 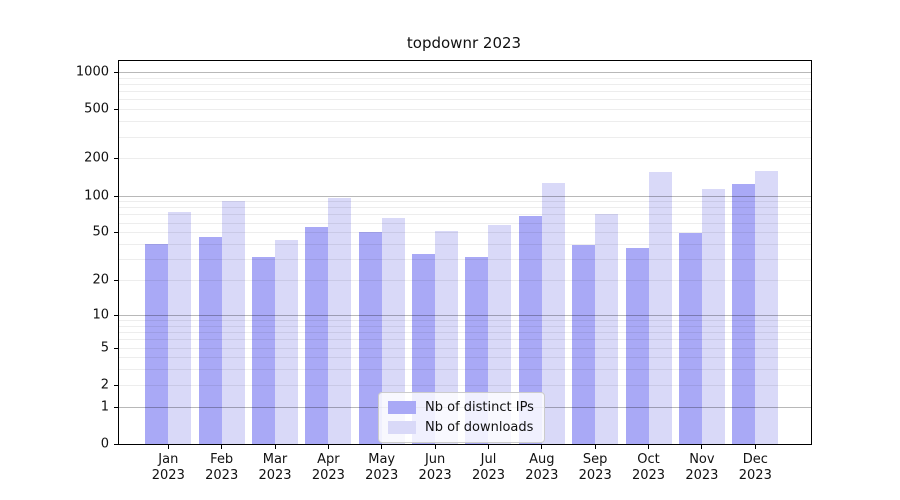 I want to click on x-tick-label-sep: Sep 2023, so click(x=595, y=467).